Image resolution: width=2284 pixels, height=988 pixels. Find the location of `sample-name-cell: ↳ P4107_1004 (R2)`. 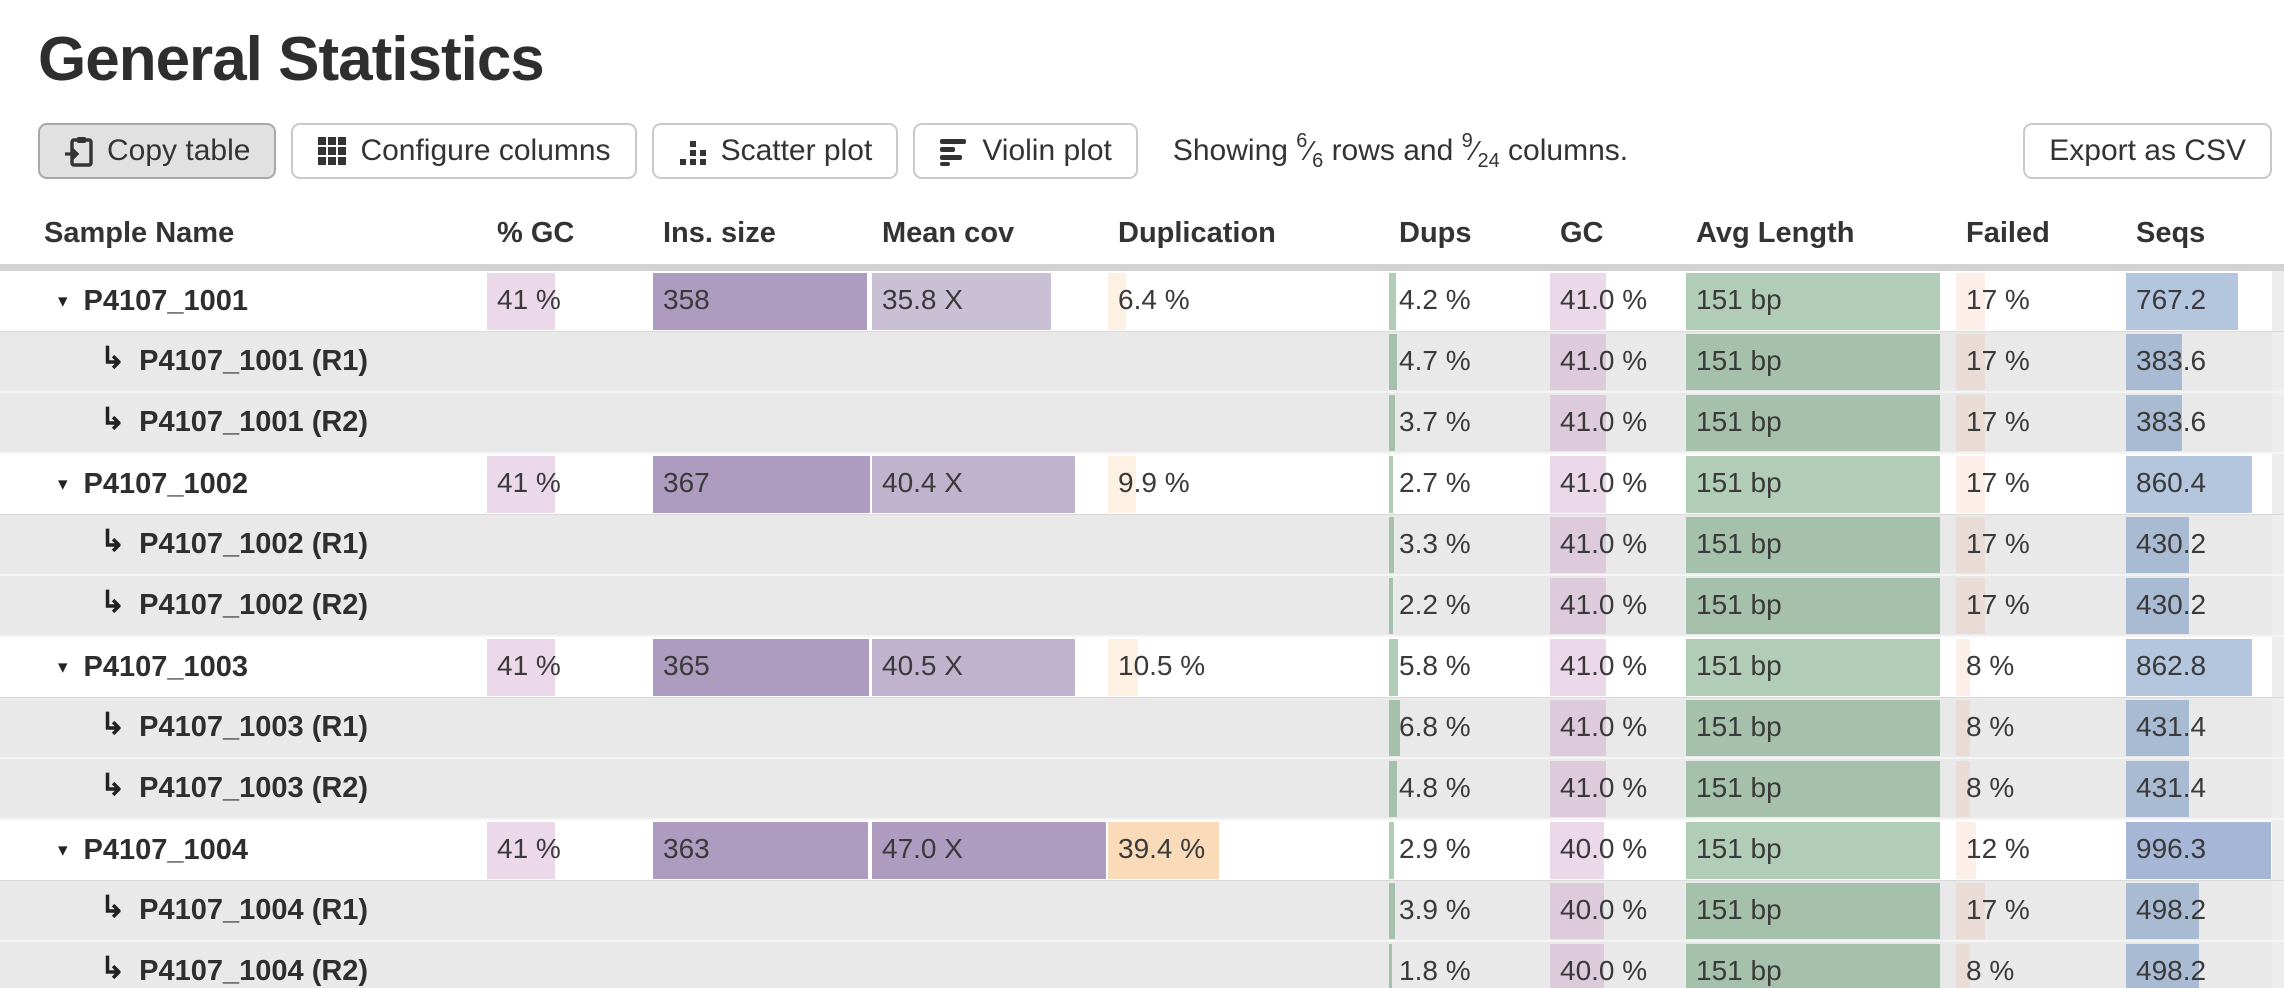

sample-name-cell: ↳ P4107_1004 (R2) is located at coordinates (243, 965).